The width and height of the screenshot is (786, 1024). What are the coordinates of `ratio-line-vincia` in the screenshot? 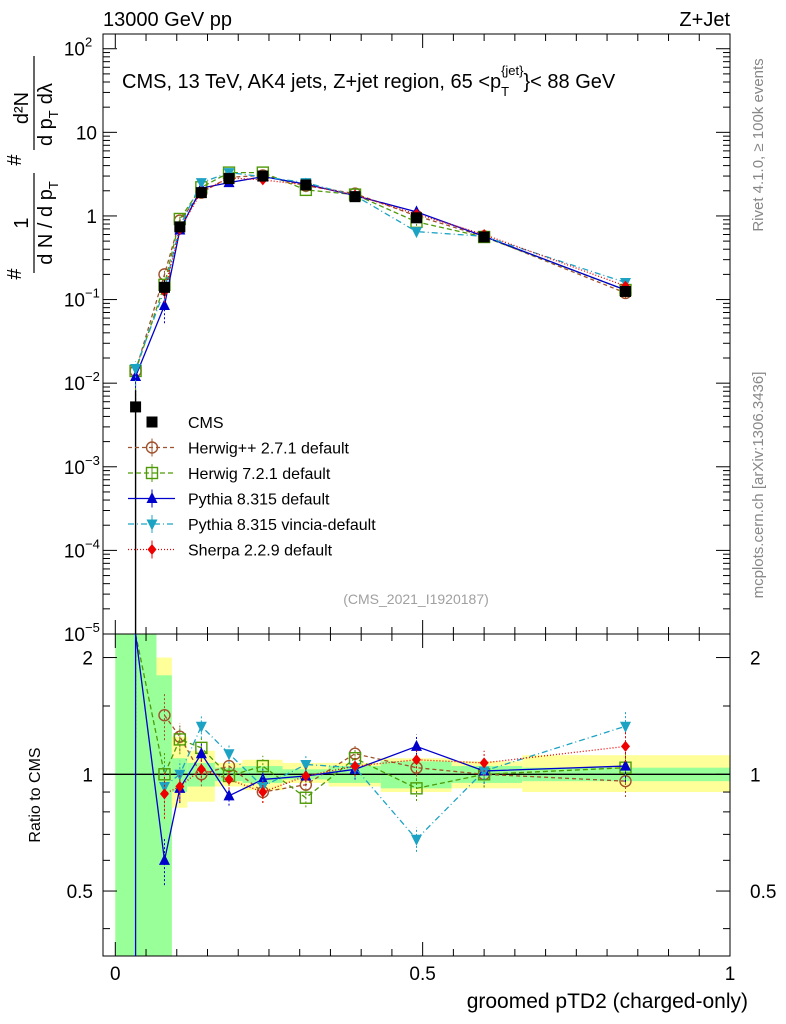 It's located at (395, 783).